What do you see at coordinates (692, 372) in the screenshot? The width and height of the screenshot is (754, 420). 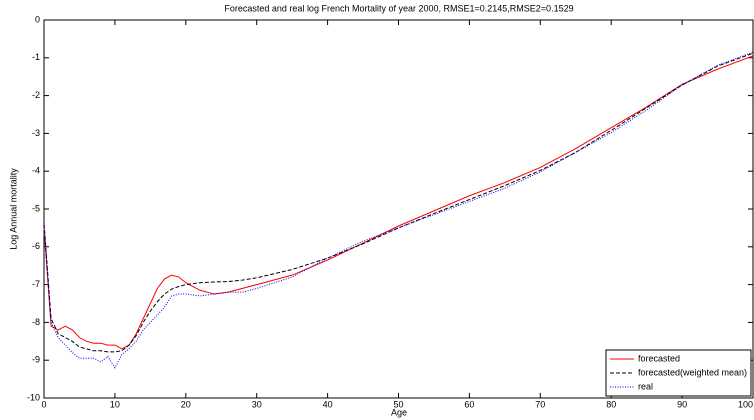 I see `legend-label: forecasted(weighted mean)` at bounding box center [692, 372].